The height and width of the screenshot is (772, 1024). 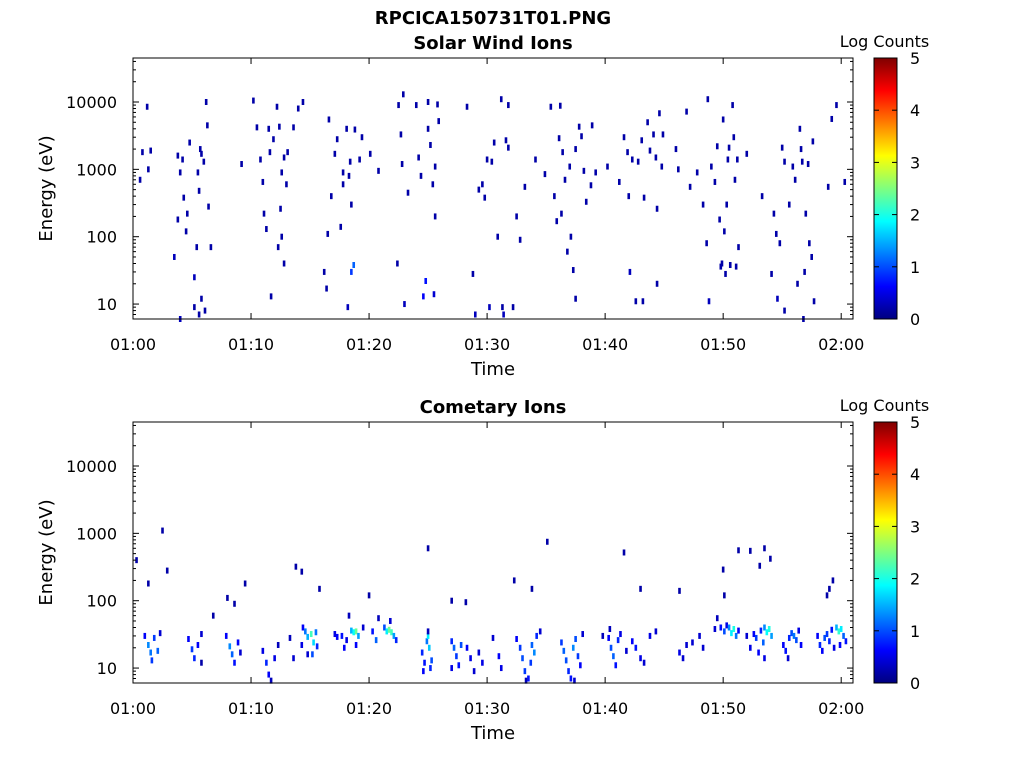 What do you see at coordinates (723, 344) in the screenshot?
I see `x-tick-label: 01:50` at bounding box center [723, 344].